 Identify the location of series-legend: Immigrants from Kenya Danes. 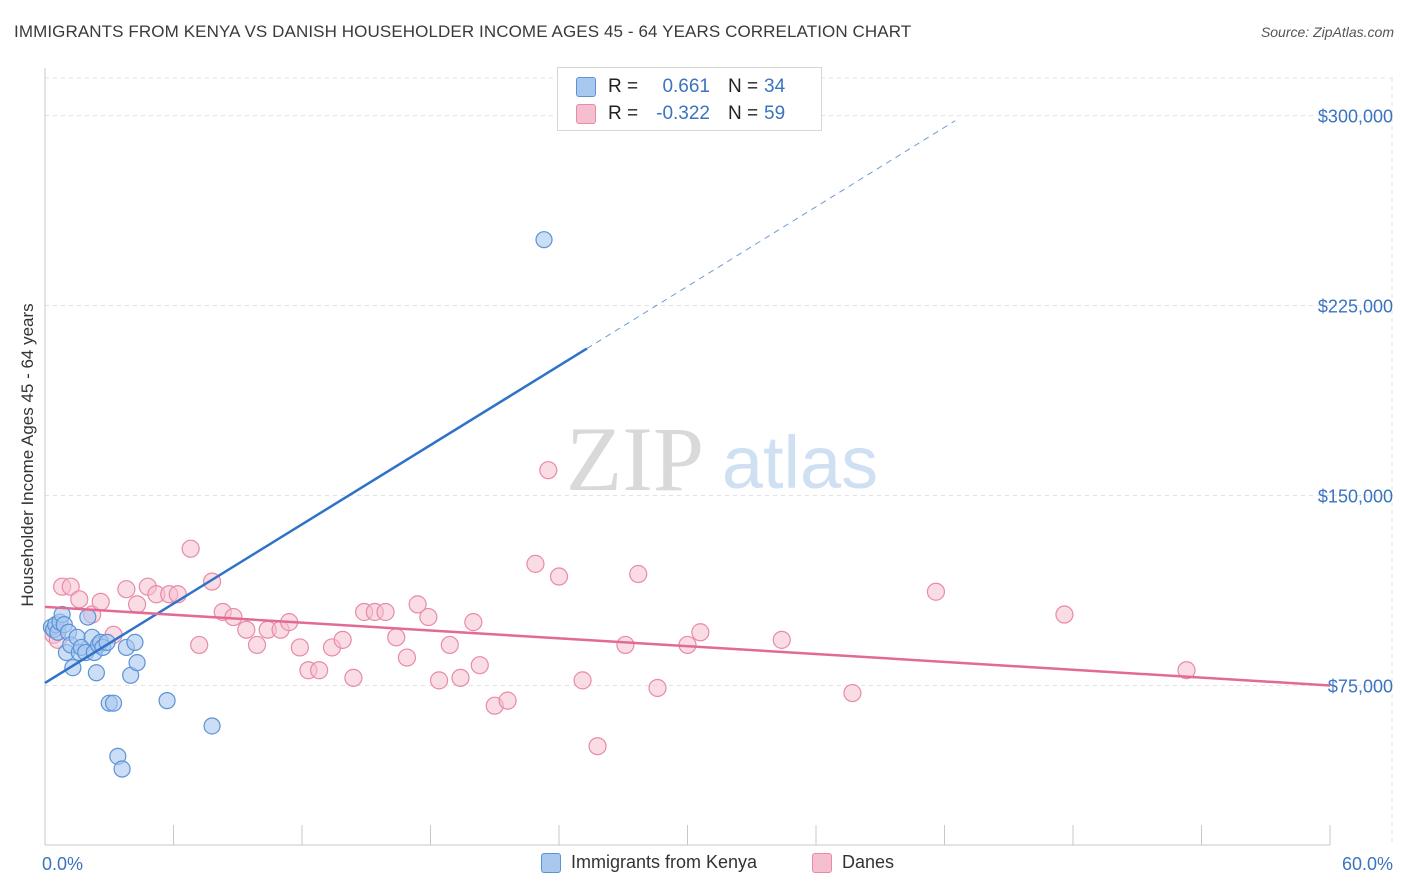
(703, 865).